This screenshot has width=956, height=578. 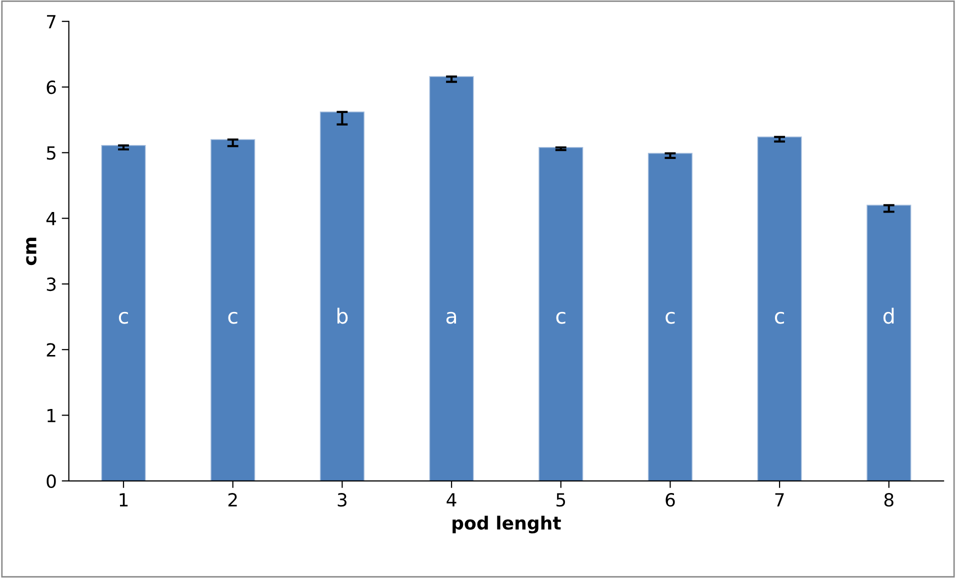 I want to click on y-tick-label: 7, so click(x=51, y=21).